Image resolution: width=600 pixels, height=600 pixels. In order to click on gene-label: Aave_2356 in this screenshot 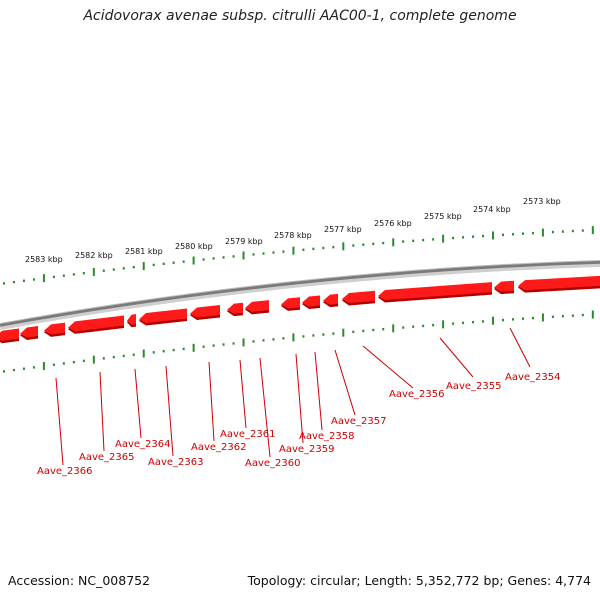, I will do `click(417, 394)`.